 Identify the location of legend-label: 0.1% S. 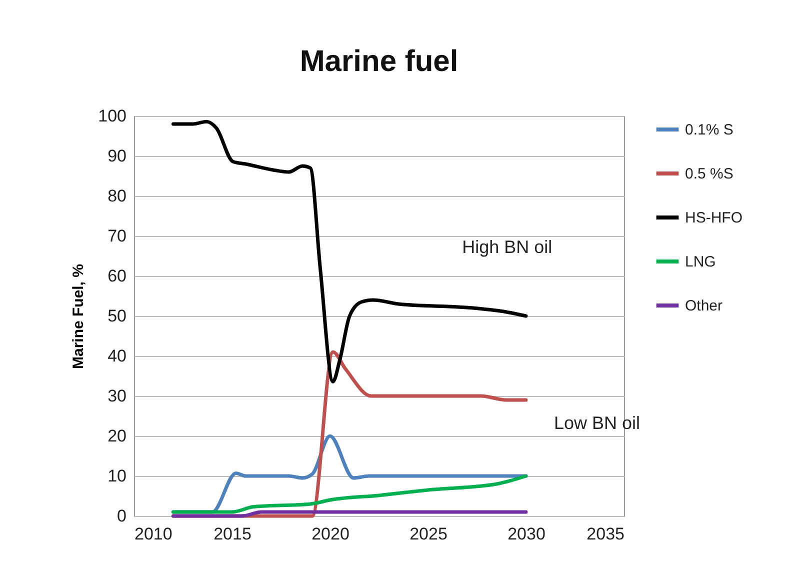
(709, 130).